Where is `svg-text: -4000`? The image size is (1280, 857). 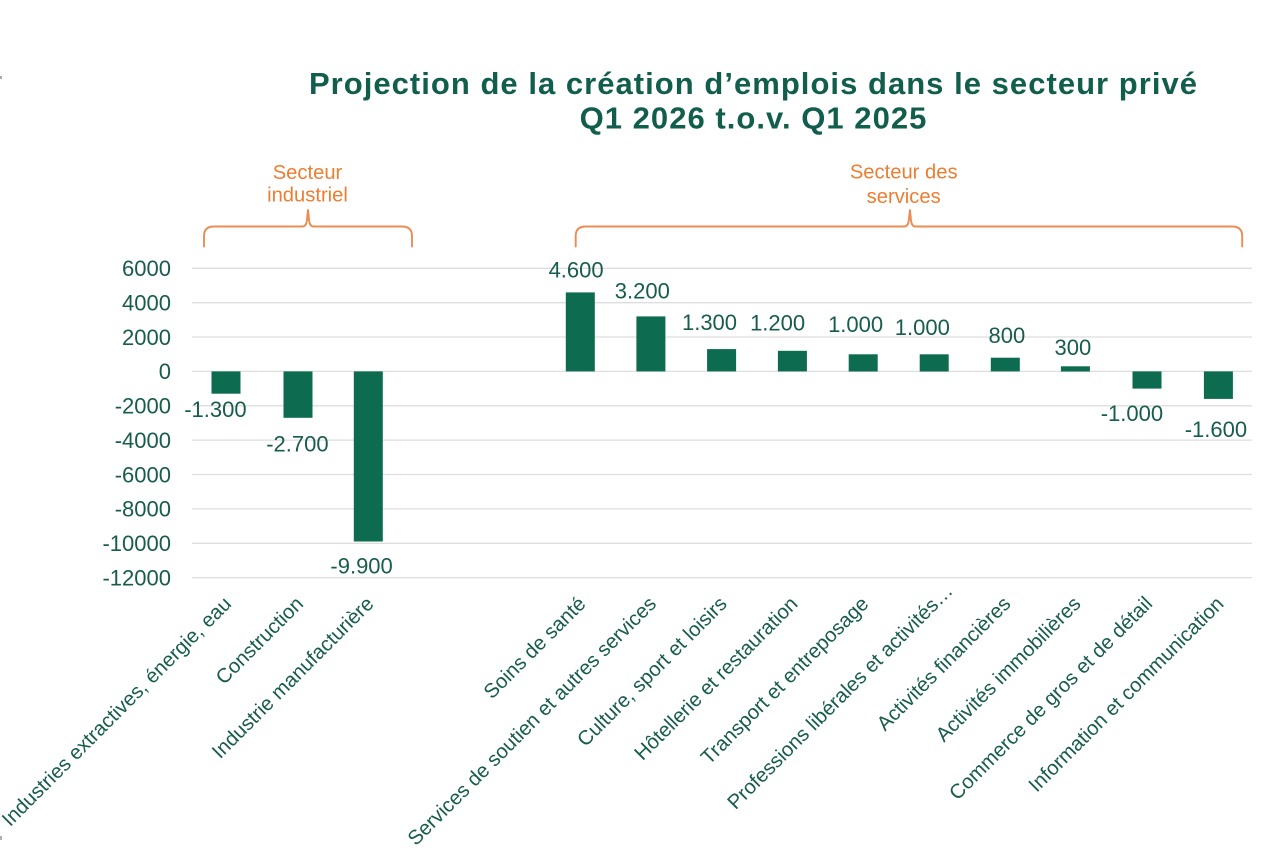
svg-text: -4000 is located at coordinates (143, 440).